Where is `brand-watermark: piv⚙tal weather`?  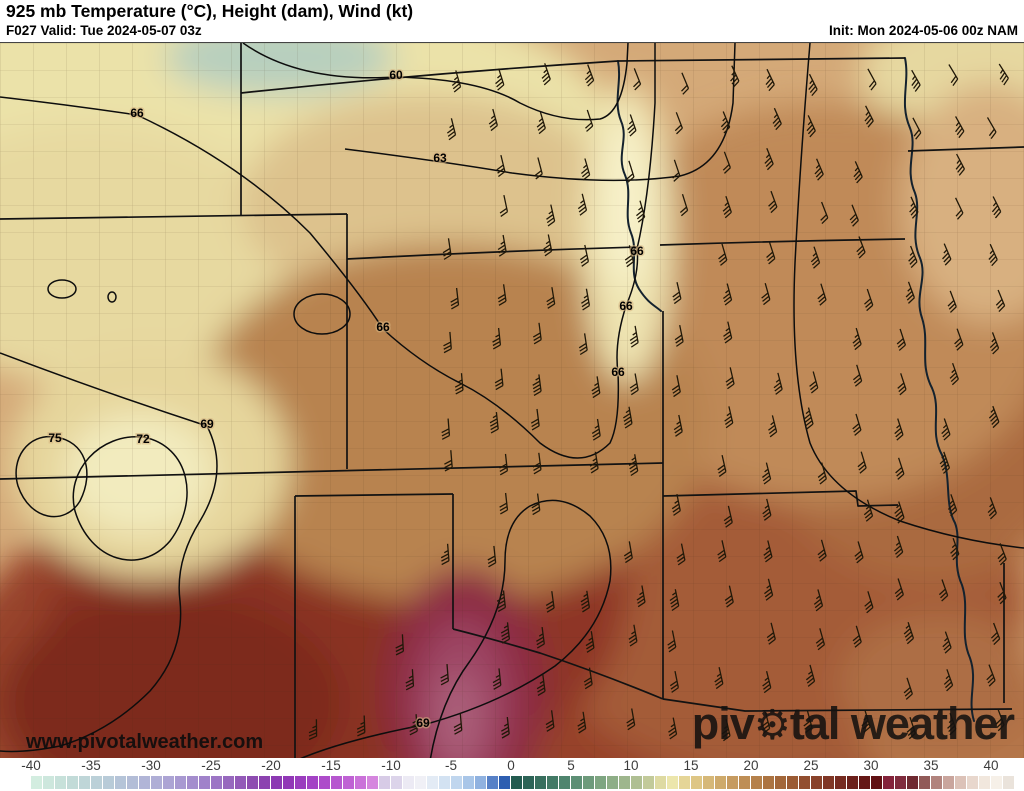 brand-watermark: piv⚙tal weather is located at coordinates (853, 724).